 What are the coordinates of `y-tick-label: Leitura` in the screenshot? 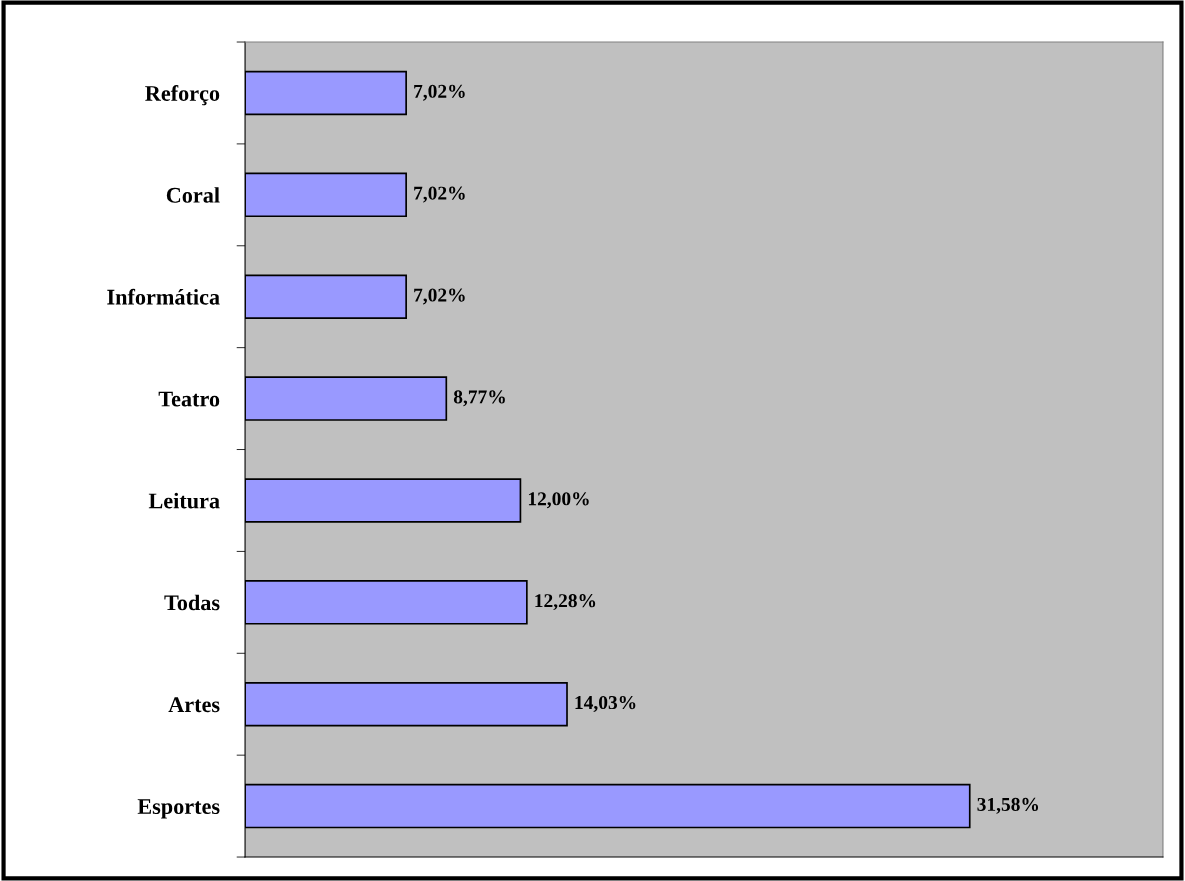 It's located at (184, 500).